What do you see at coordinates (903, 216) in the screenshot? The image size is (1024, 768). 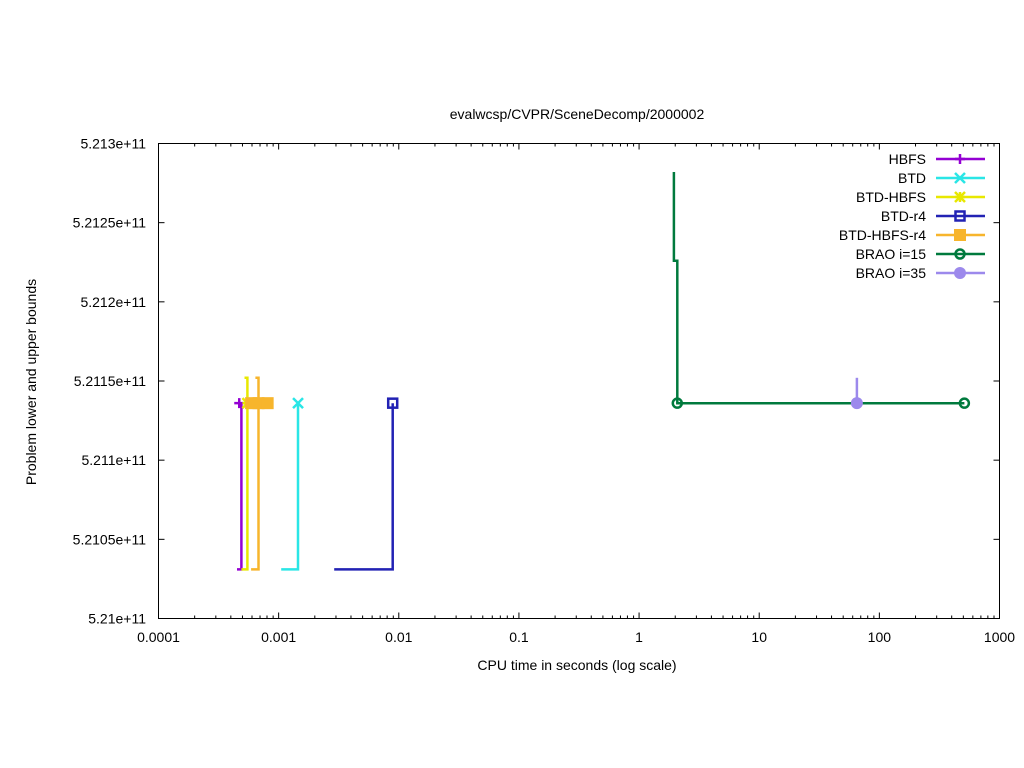 I see `legend-label: BTD-r4` at bounding box center [903, 216].